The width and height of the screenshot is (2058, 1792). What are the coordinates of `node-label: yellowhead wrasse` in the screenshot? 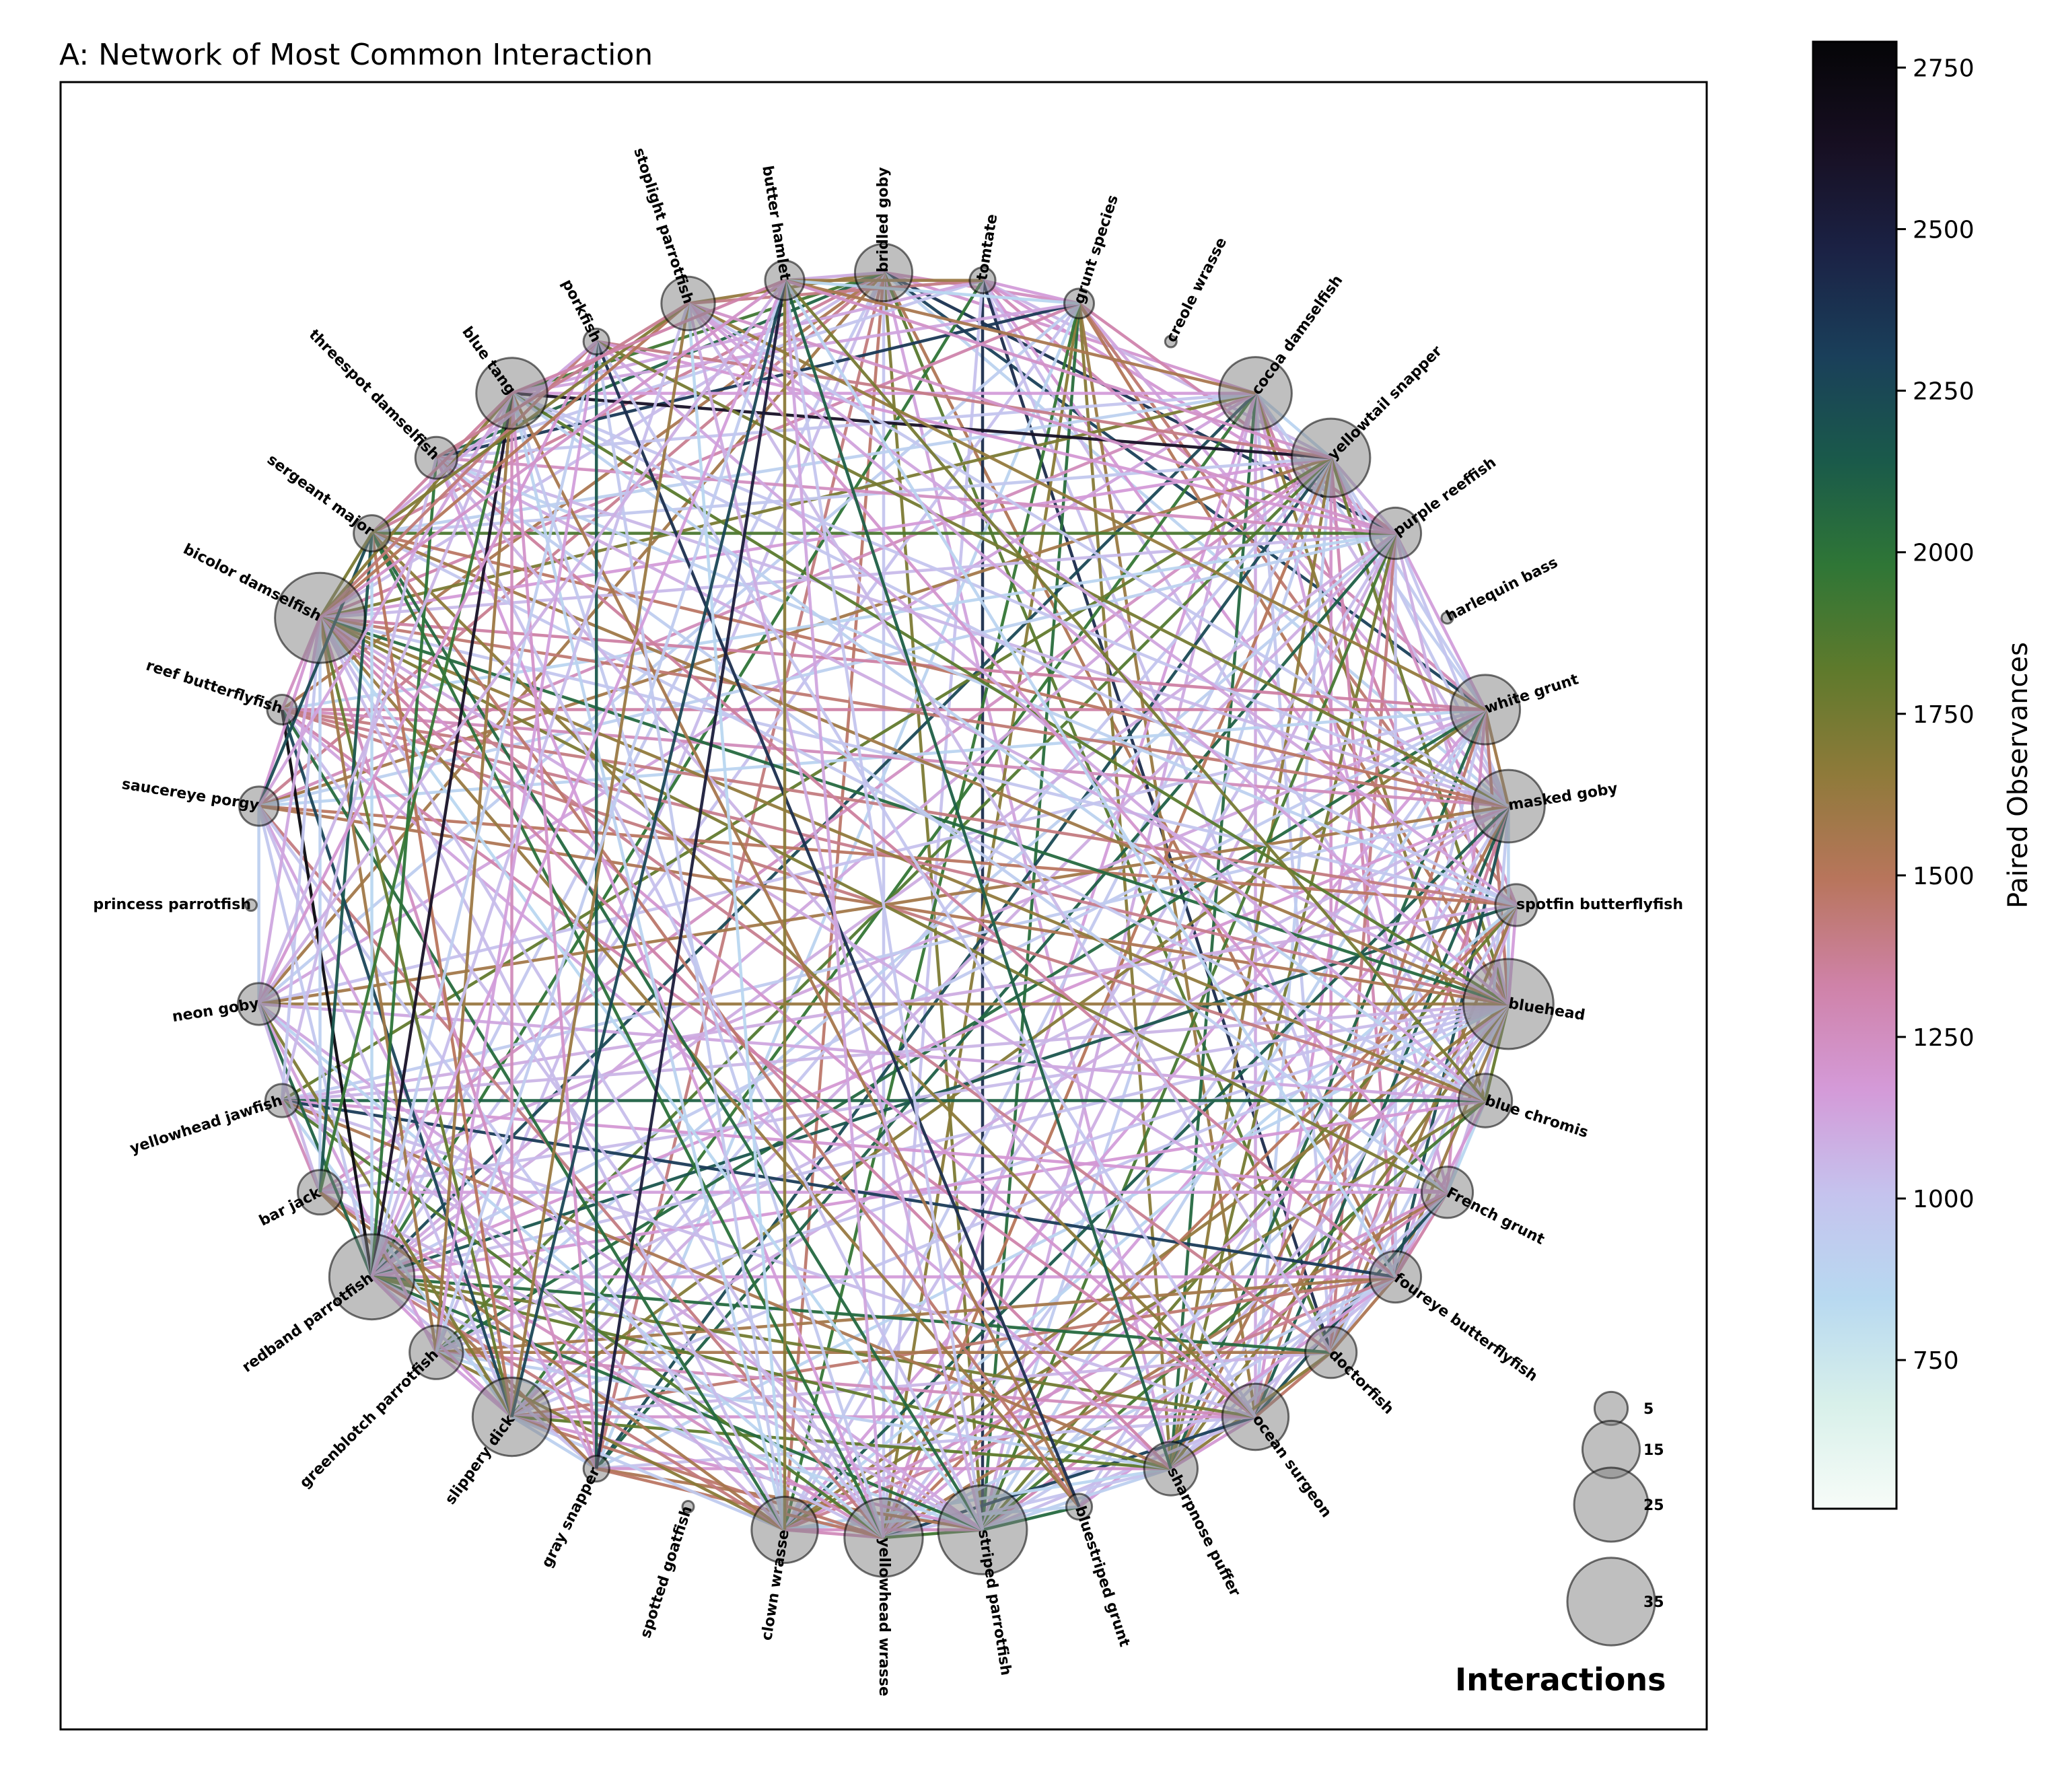 It's located at (884, 1617).